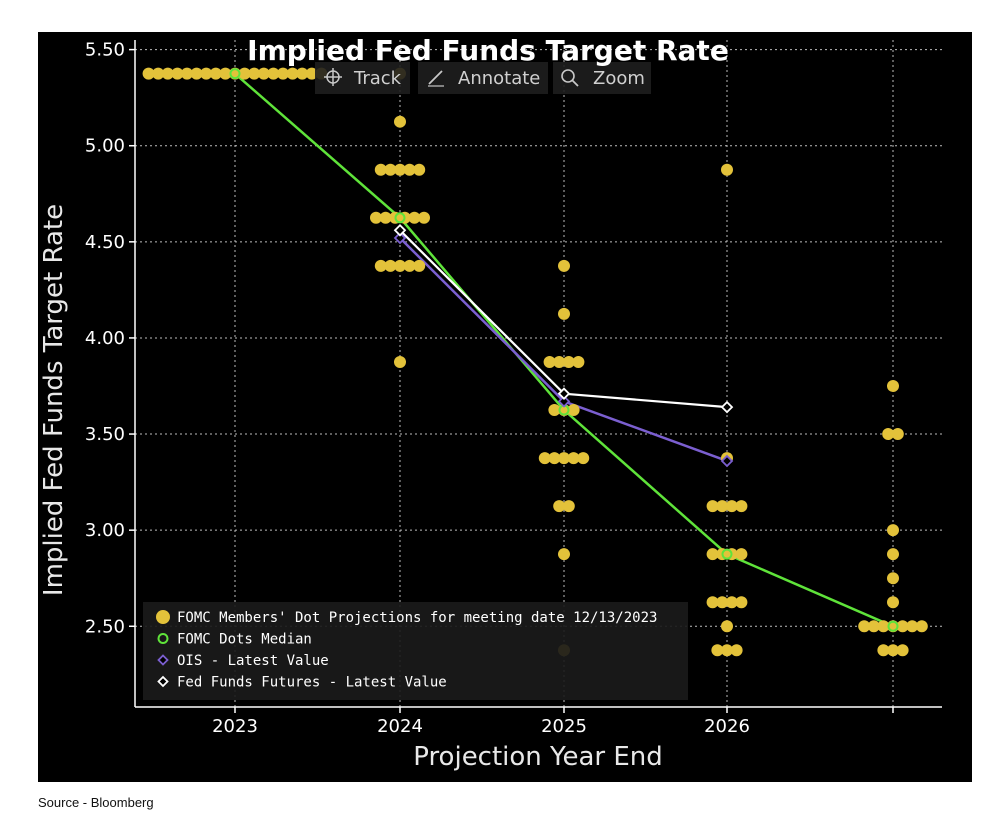 This screenshot has height=830, width=1006. I want to click on legend-swatch-futures, so click(163, 681).